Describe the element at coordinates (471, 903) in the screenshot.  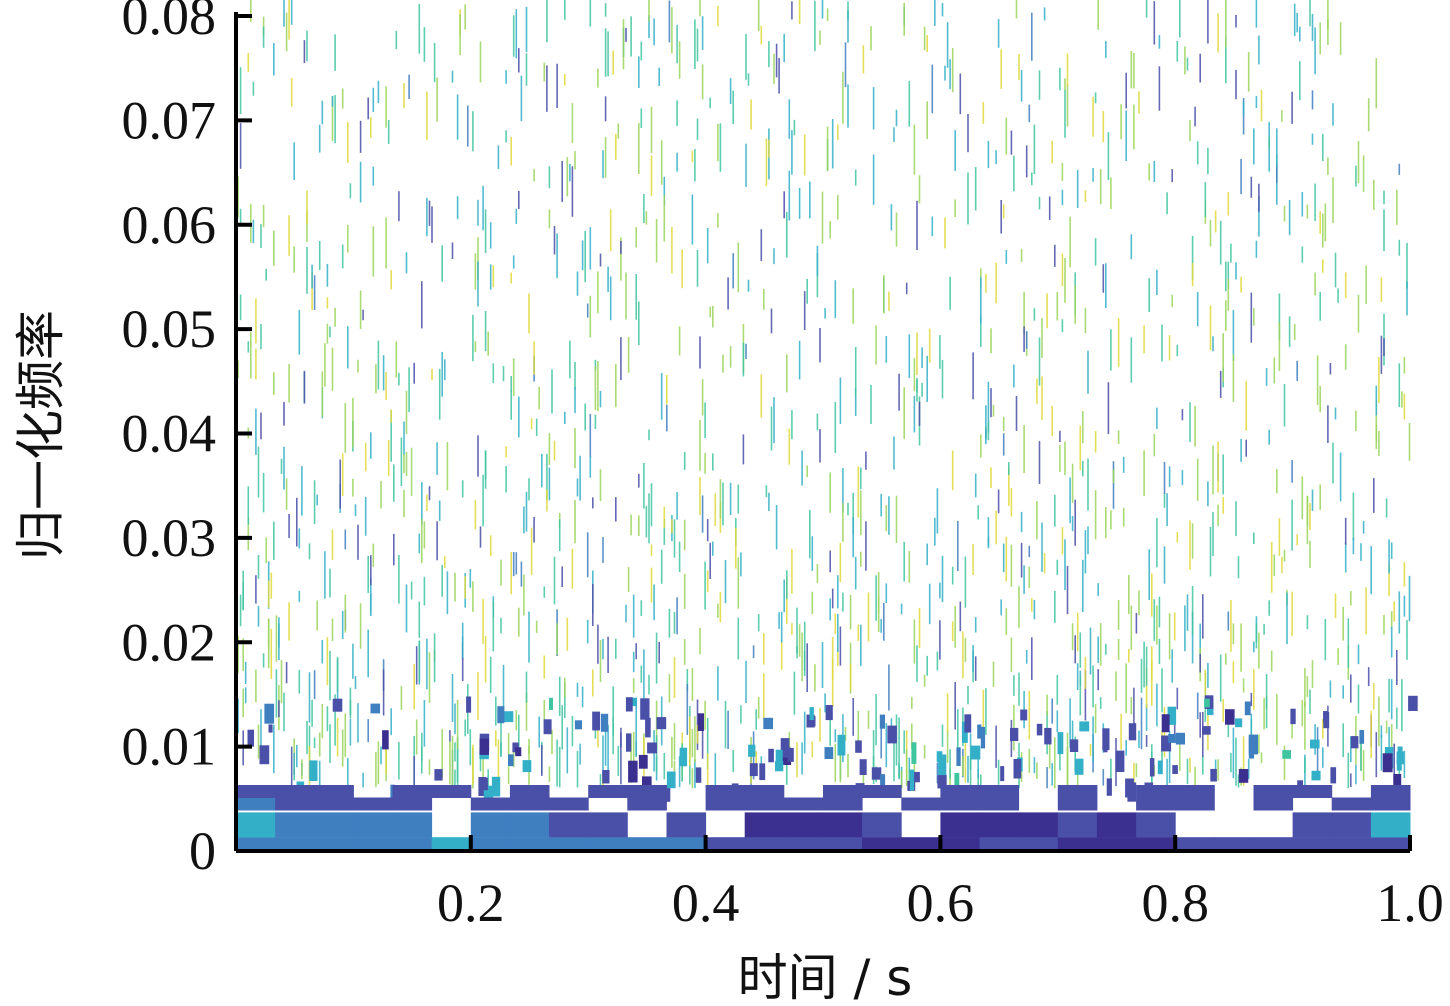
I see `x-tick-label: 0.2` at that location.